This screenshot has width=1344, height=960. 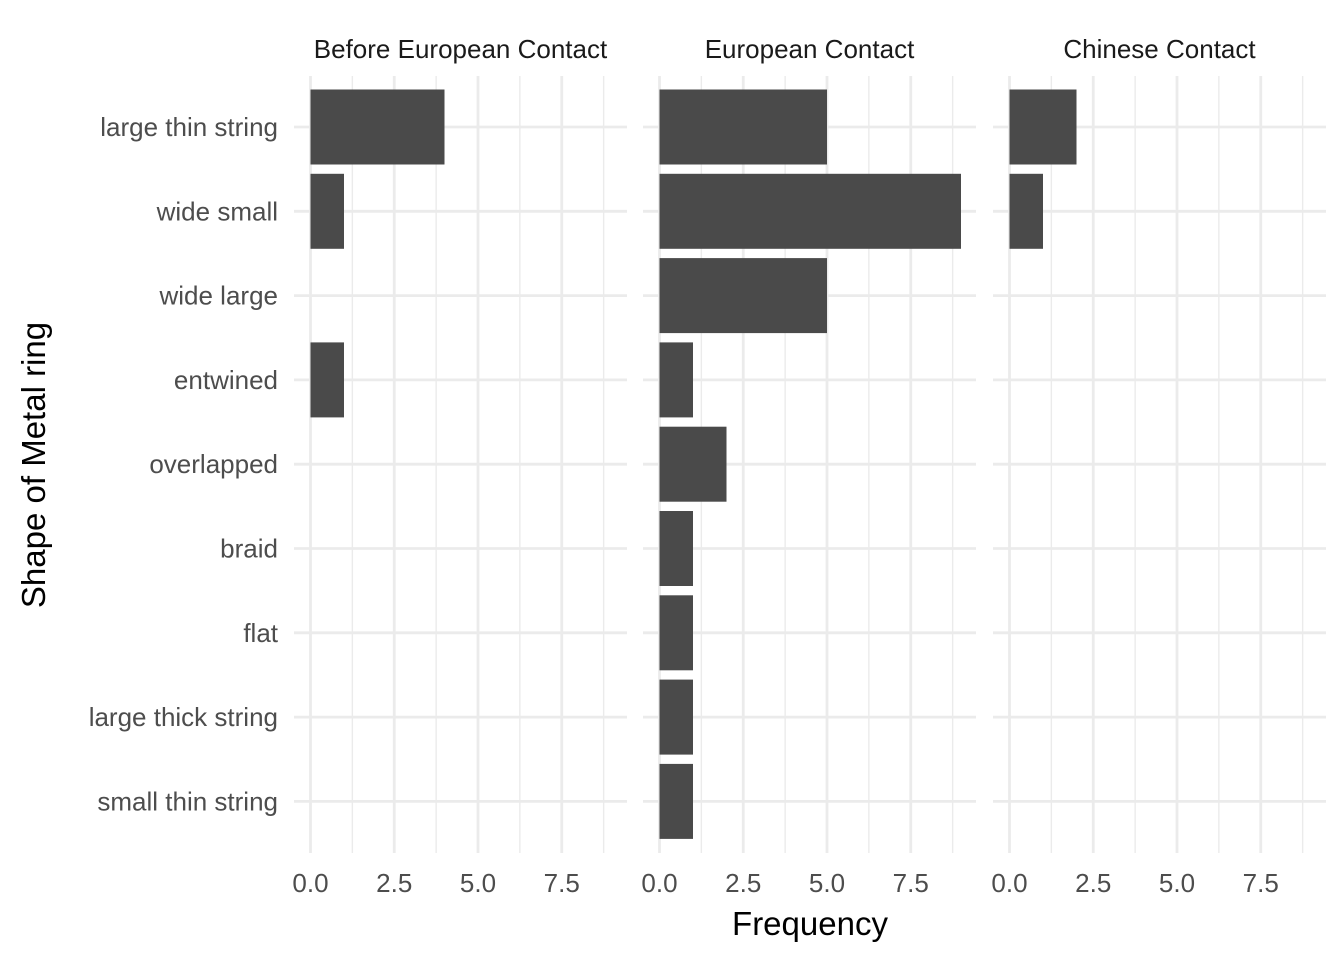 What do you see at coordinates (33, 465) in the screenshot?
I see `y-axis-title: Shape of Metal ring` at bounding box center [33, 465].